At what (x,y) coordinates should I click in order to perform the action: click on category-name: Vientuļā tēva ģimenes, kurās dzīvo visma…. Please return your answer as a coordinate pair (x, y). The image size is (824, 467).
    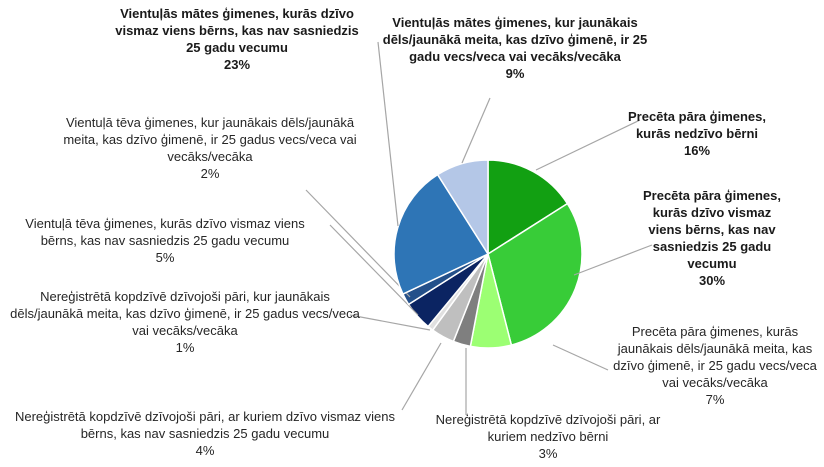
    Looking at the image, I should click on (165, 232).